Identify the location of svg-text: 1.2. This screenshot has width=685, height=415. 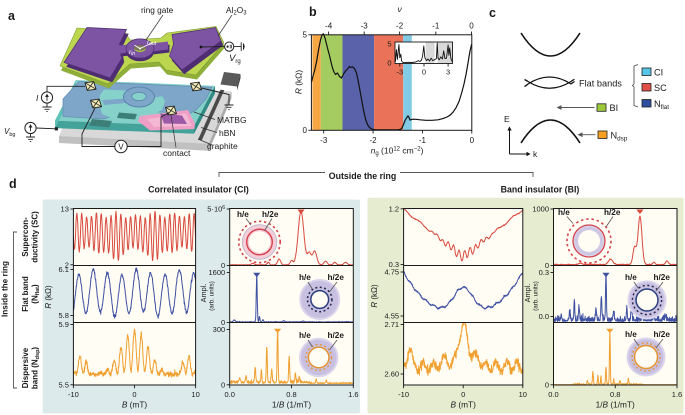
(394, 208).